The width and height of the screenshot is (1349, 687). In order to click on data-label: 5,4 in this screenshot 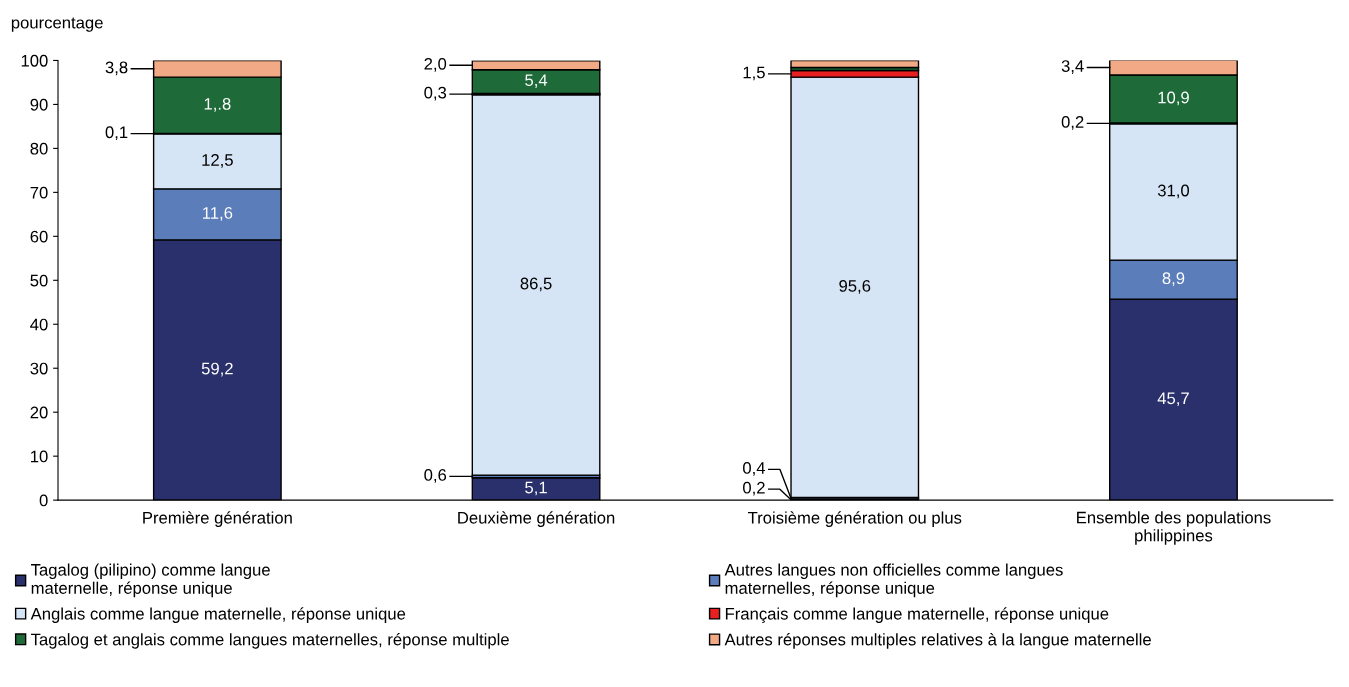, I will do `click(536, 81)`.